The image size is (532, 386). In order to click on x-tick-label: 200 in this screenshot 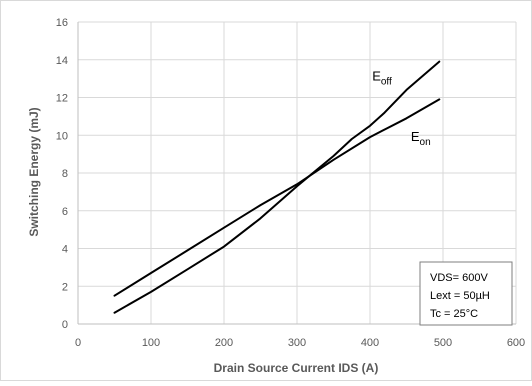, I will do `click(224, 343)`.